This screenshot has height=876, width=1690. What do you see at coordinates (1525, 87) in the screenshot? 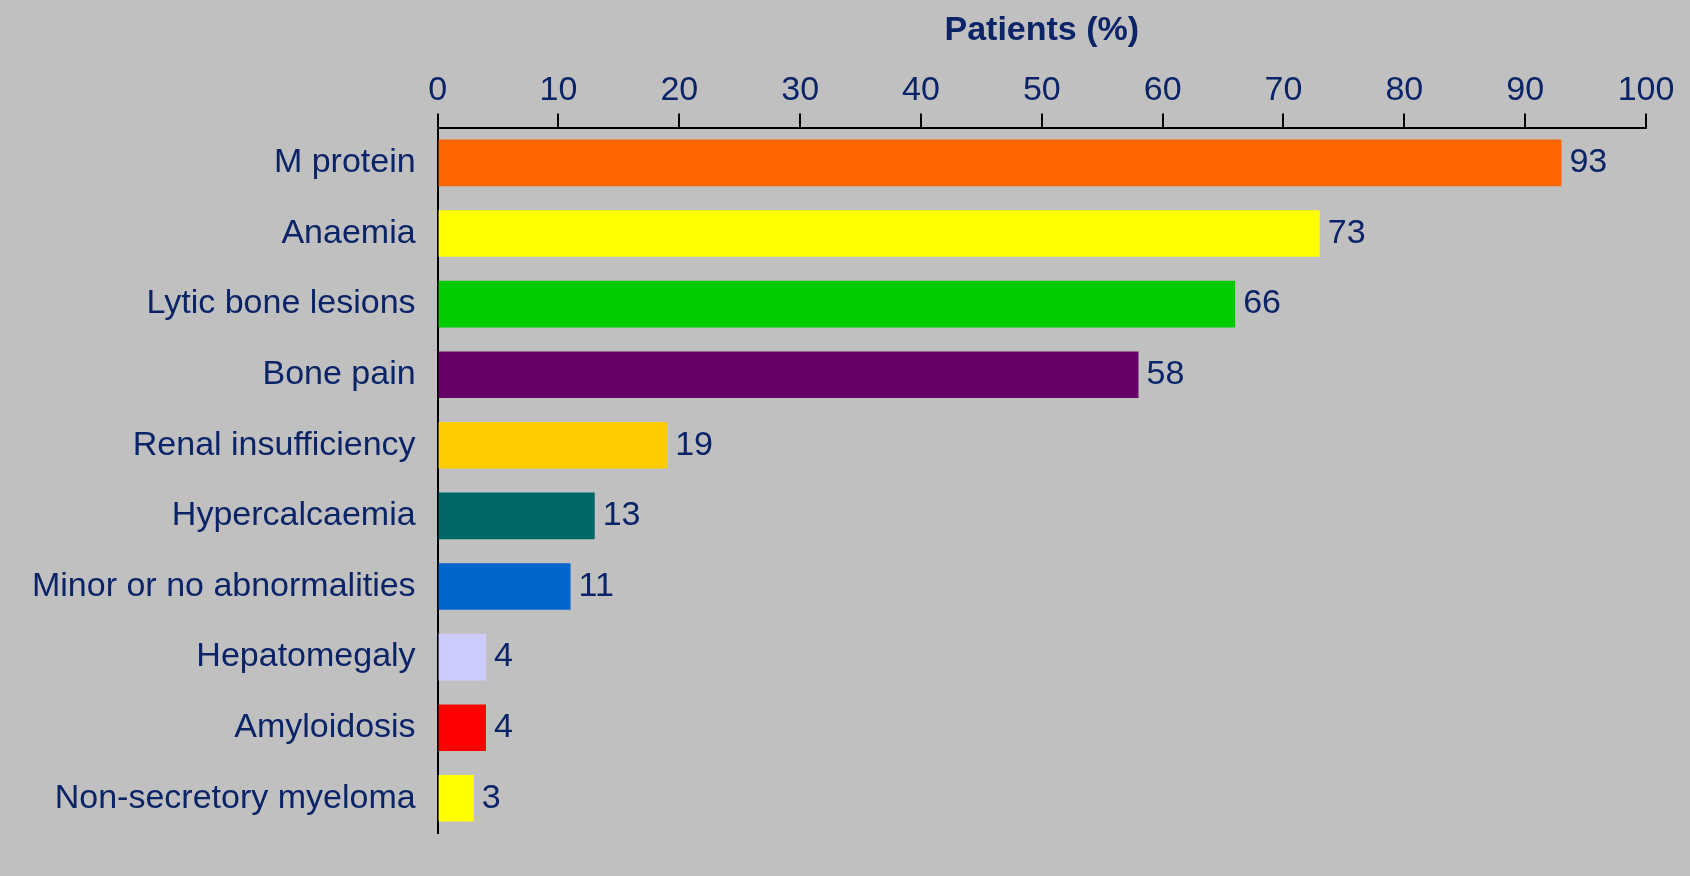
I see `x-tick-label: 90` at bounding box center [1525, 87].